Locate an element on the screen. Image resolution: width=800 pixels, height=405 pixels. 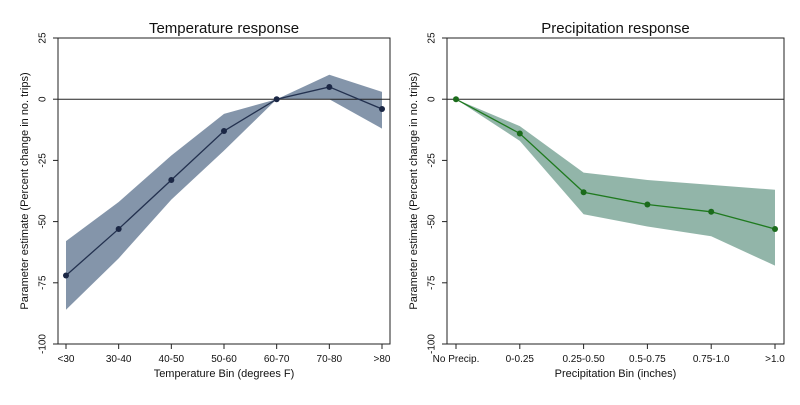
temperature-y-tick-label: 0 is located at coordinates (43, 99).